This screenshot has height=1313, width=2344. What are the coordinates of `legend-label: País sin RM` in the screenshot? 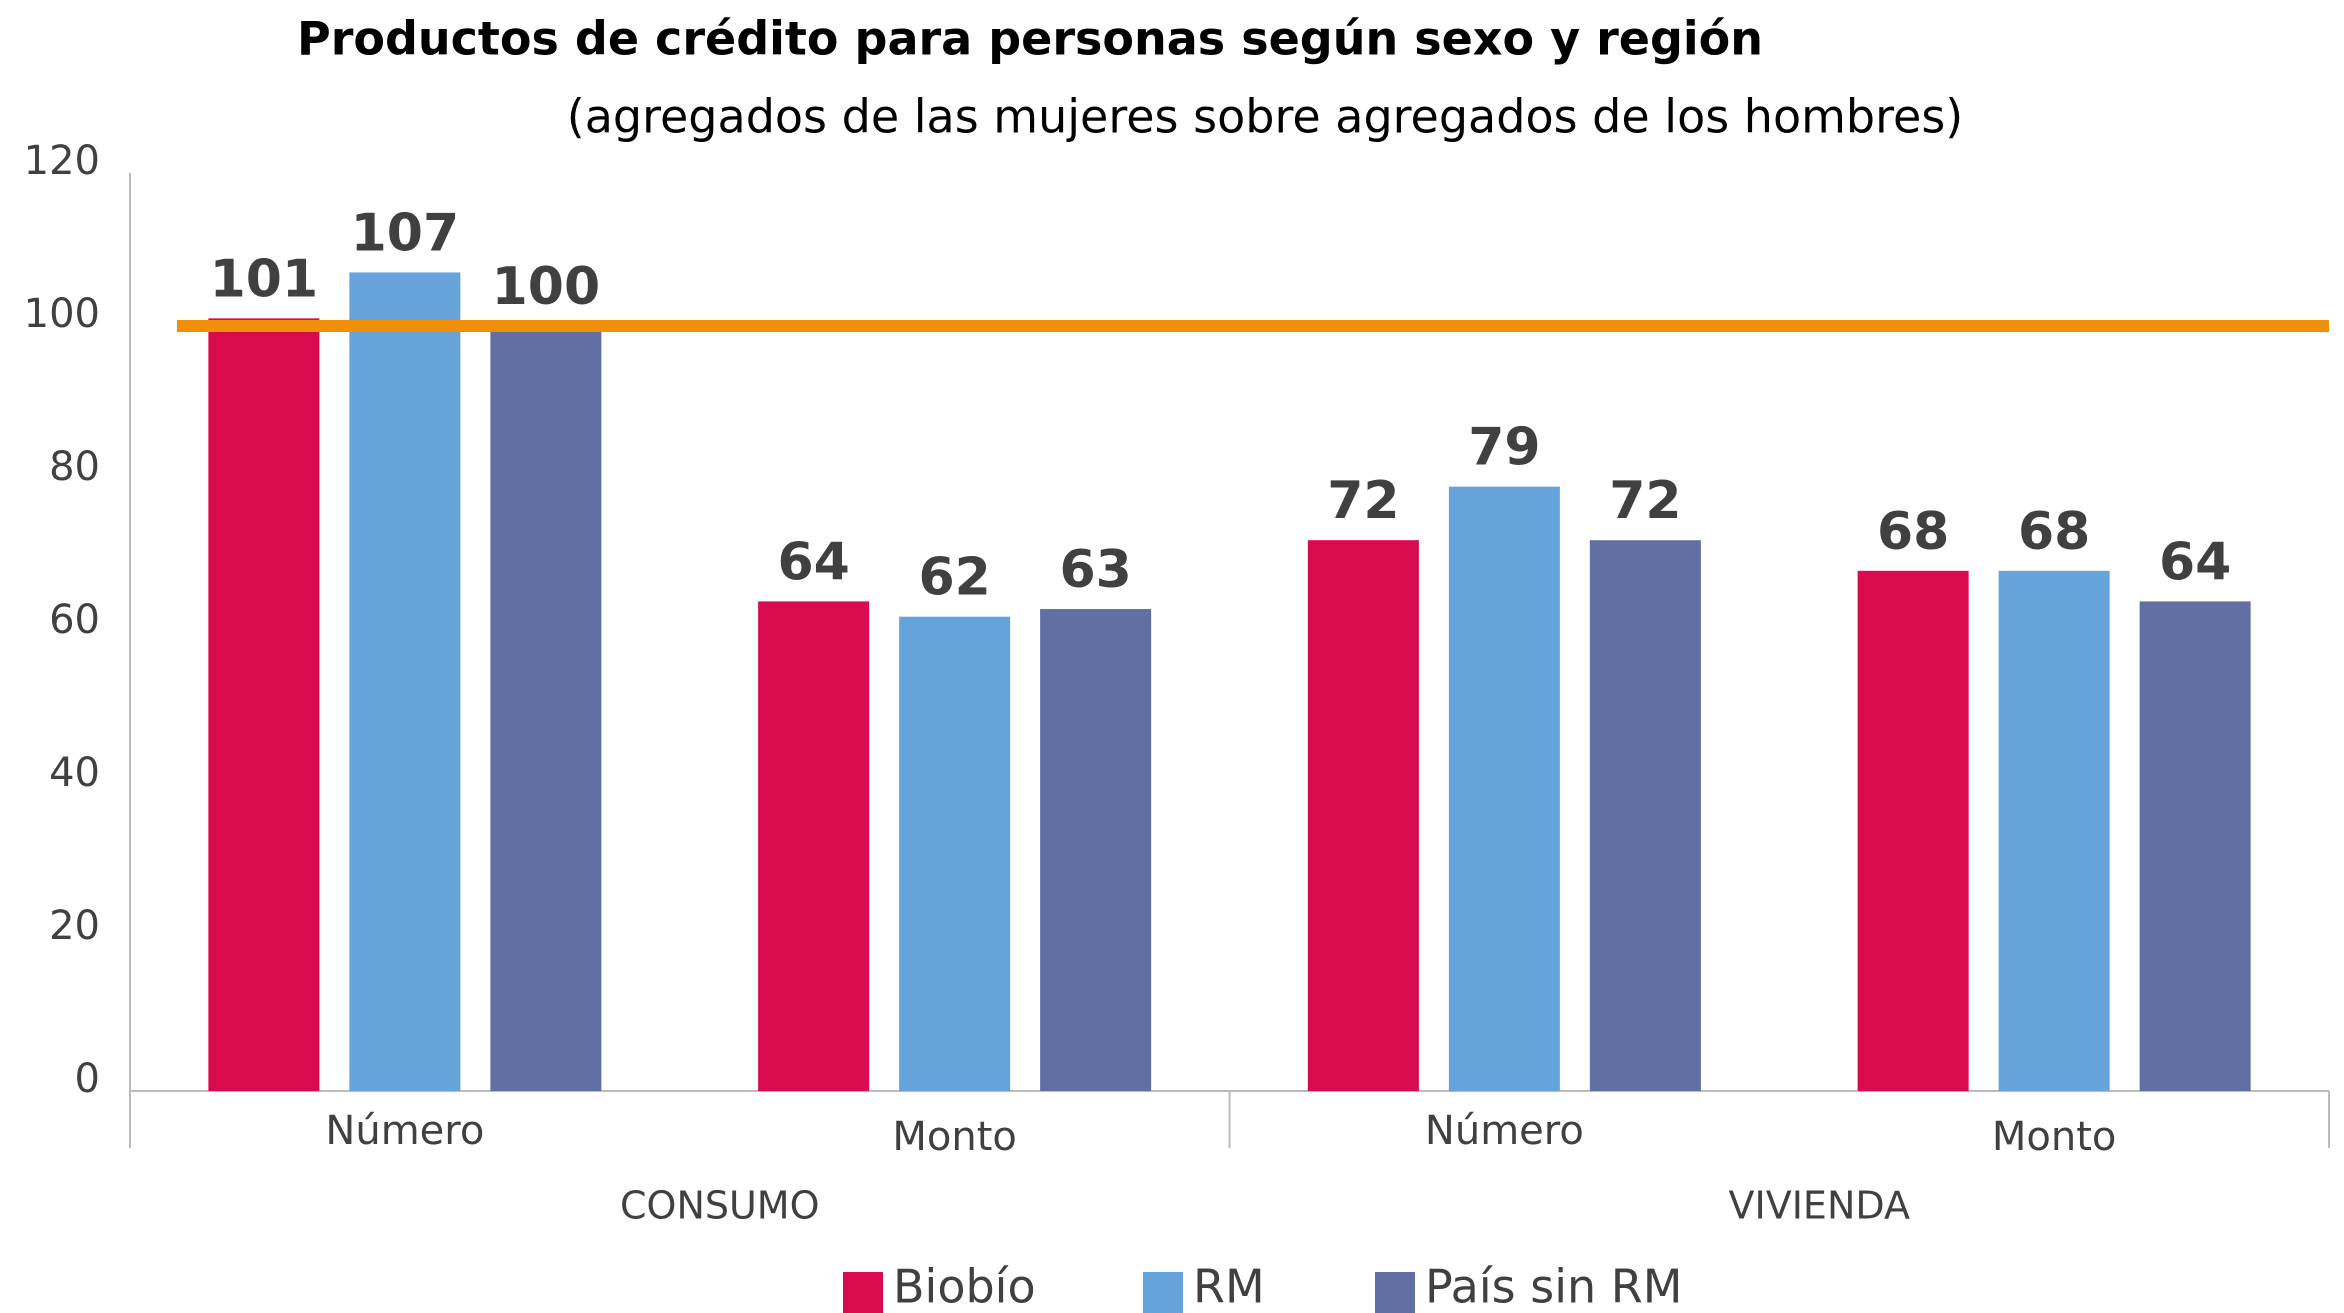 It's located at (1553, 1286).